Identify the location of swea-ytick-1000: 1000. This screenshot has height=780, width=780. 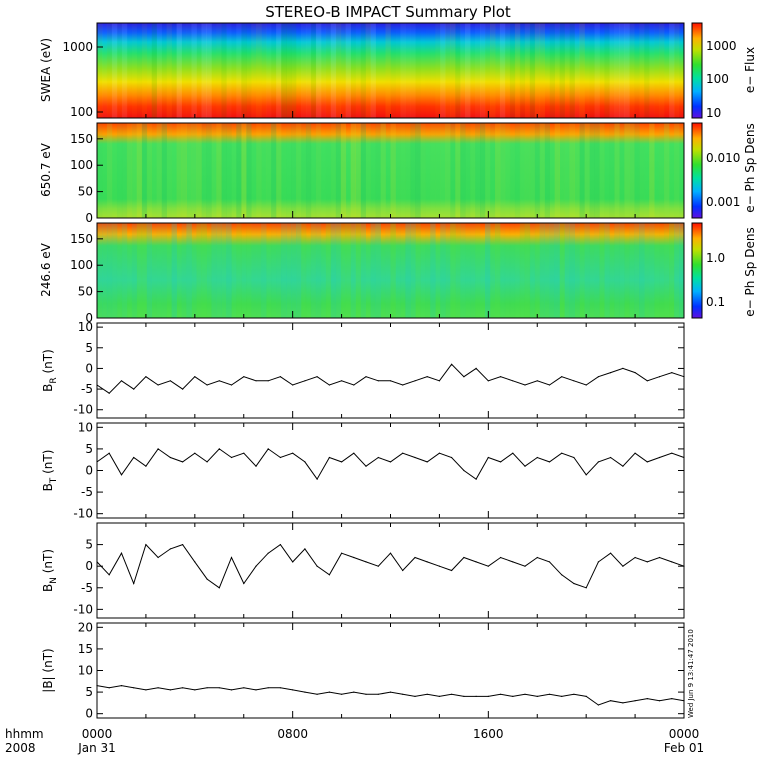
(77, 47).